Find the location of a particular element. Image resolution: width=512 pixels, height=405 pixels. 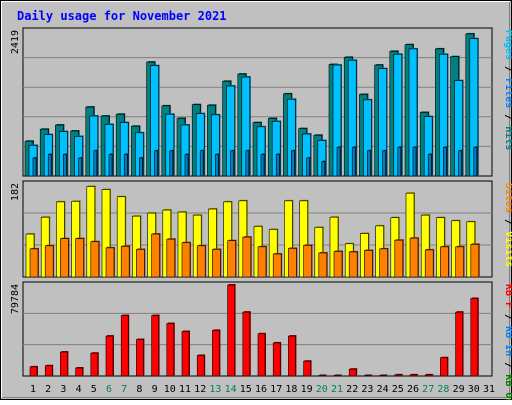

day-label: 27 is located at coordinates (428, 389).